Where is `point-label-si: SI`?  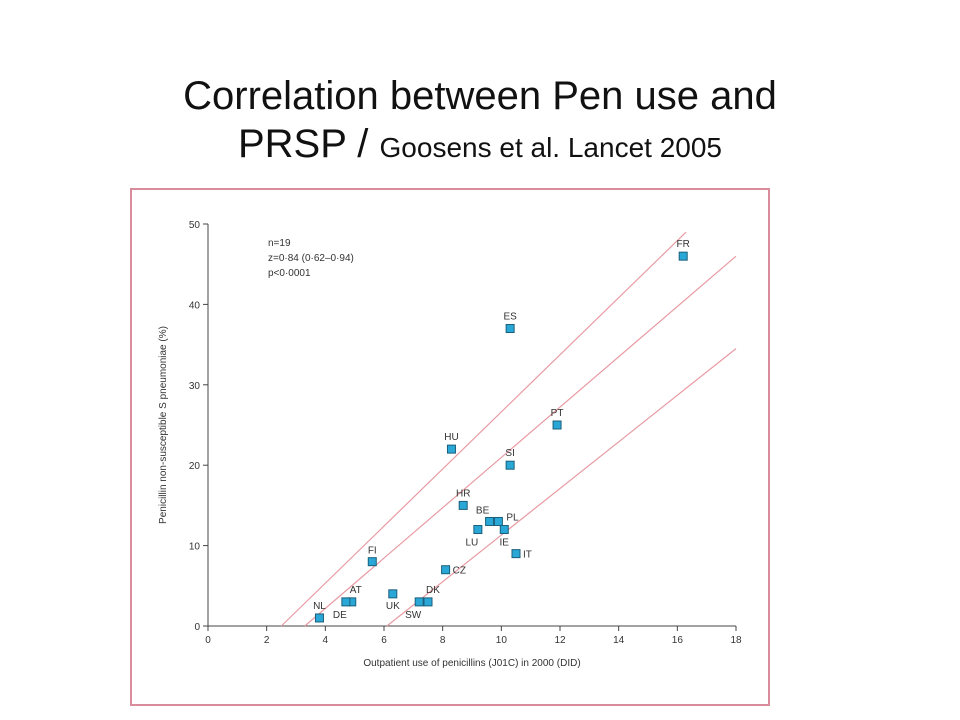
point-label-si: SI is located at coordinates (509, 453).